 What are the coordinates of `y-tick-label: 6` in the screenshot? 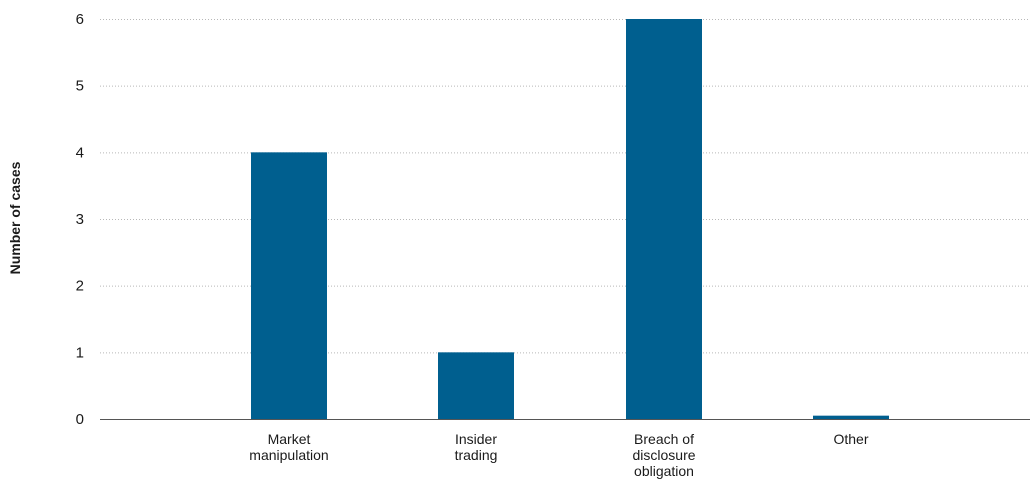 It's located at (80, 19).